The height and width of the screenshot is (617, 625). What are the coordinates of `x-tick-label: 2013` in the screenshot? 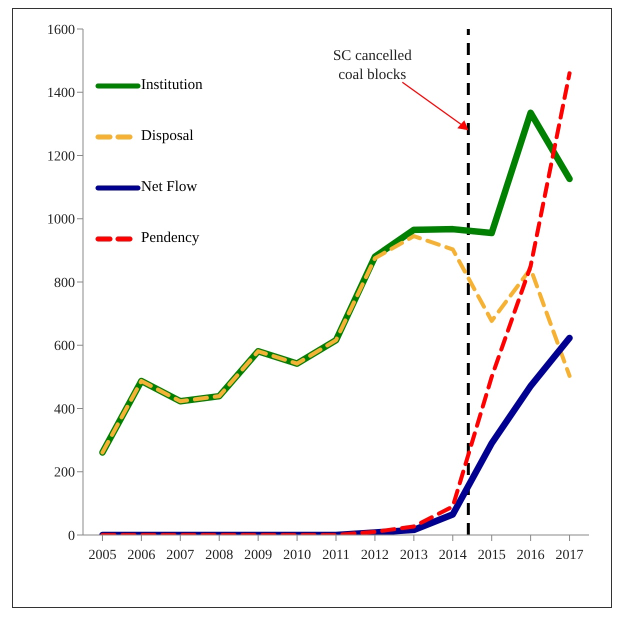 It's located at (414, 555).